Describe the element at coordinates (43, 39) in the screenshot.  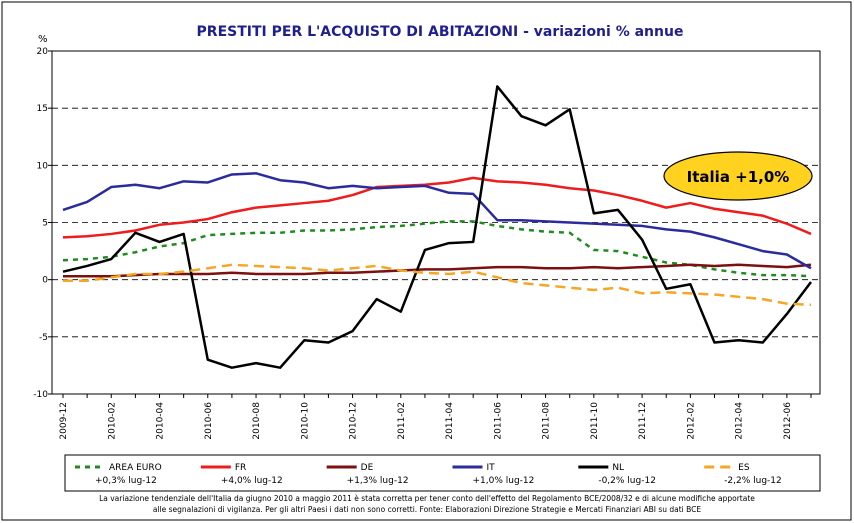
I see `y-axis-label: %` at that location.